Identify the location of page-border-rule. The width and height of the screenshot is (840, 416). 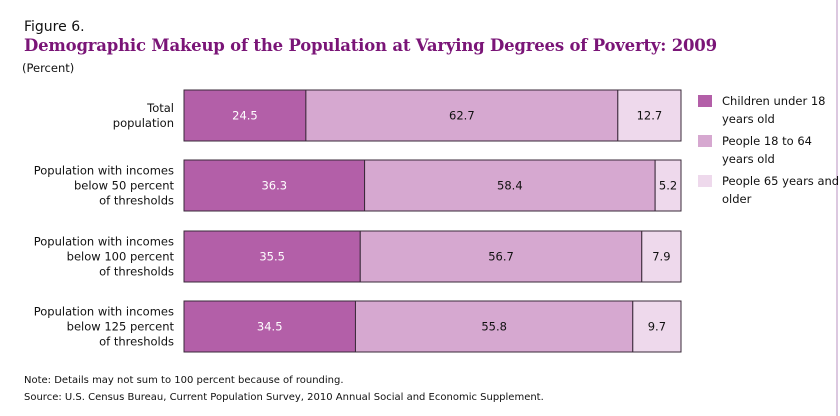
(837, 208).